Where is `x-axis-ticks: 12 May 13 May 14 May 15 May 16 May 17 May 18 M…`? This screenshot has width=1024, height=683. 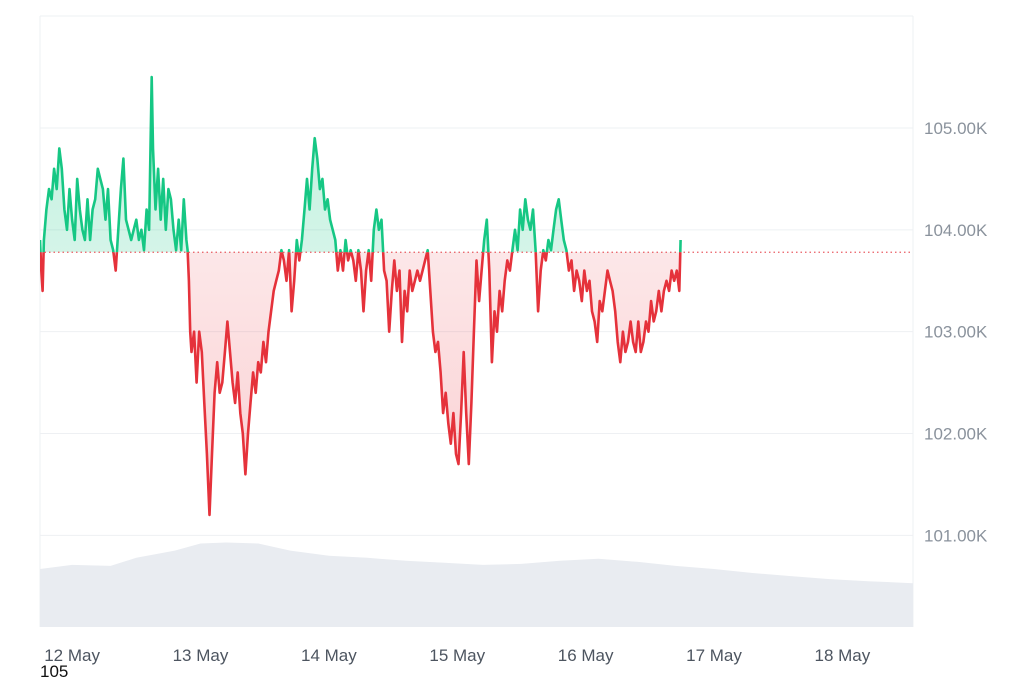
x-axis-ticks: 12 May 13 May 14 May 15 May 16 May 17 May 18 M… is located at coordinates (457, 655).